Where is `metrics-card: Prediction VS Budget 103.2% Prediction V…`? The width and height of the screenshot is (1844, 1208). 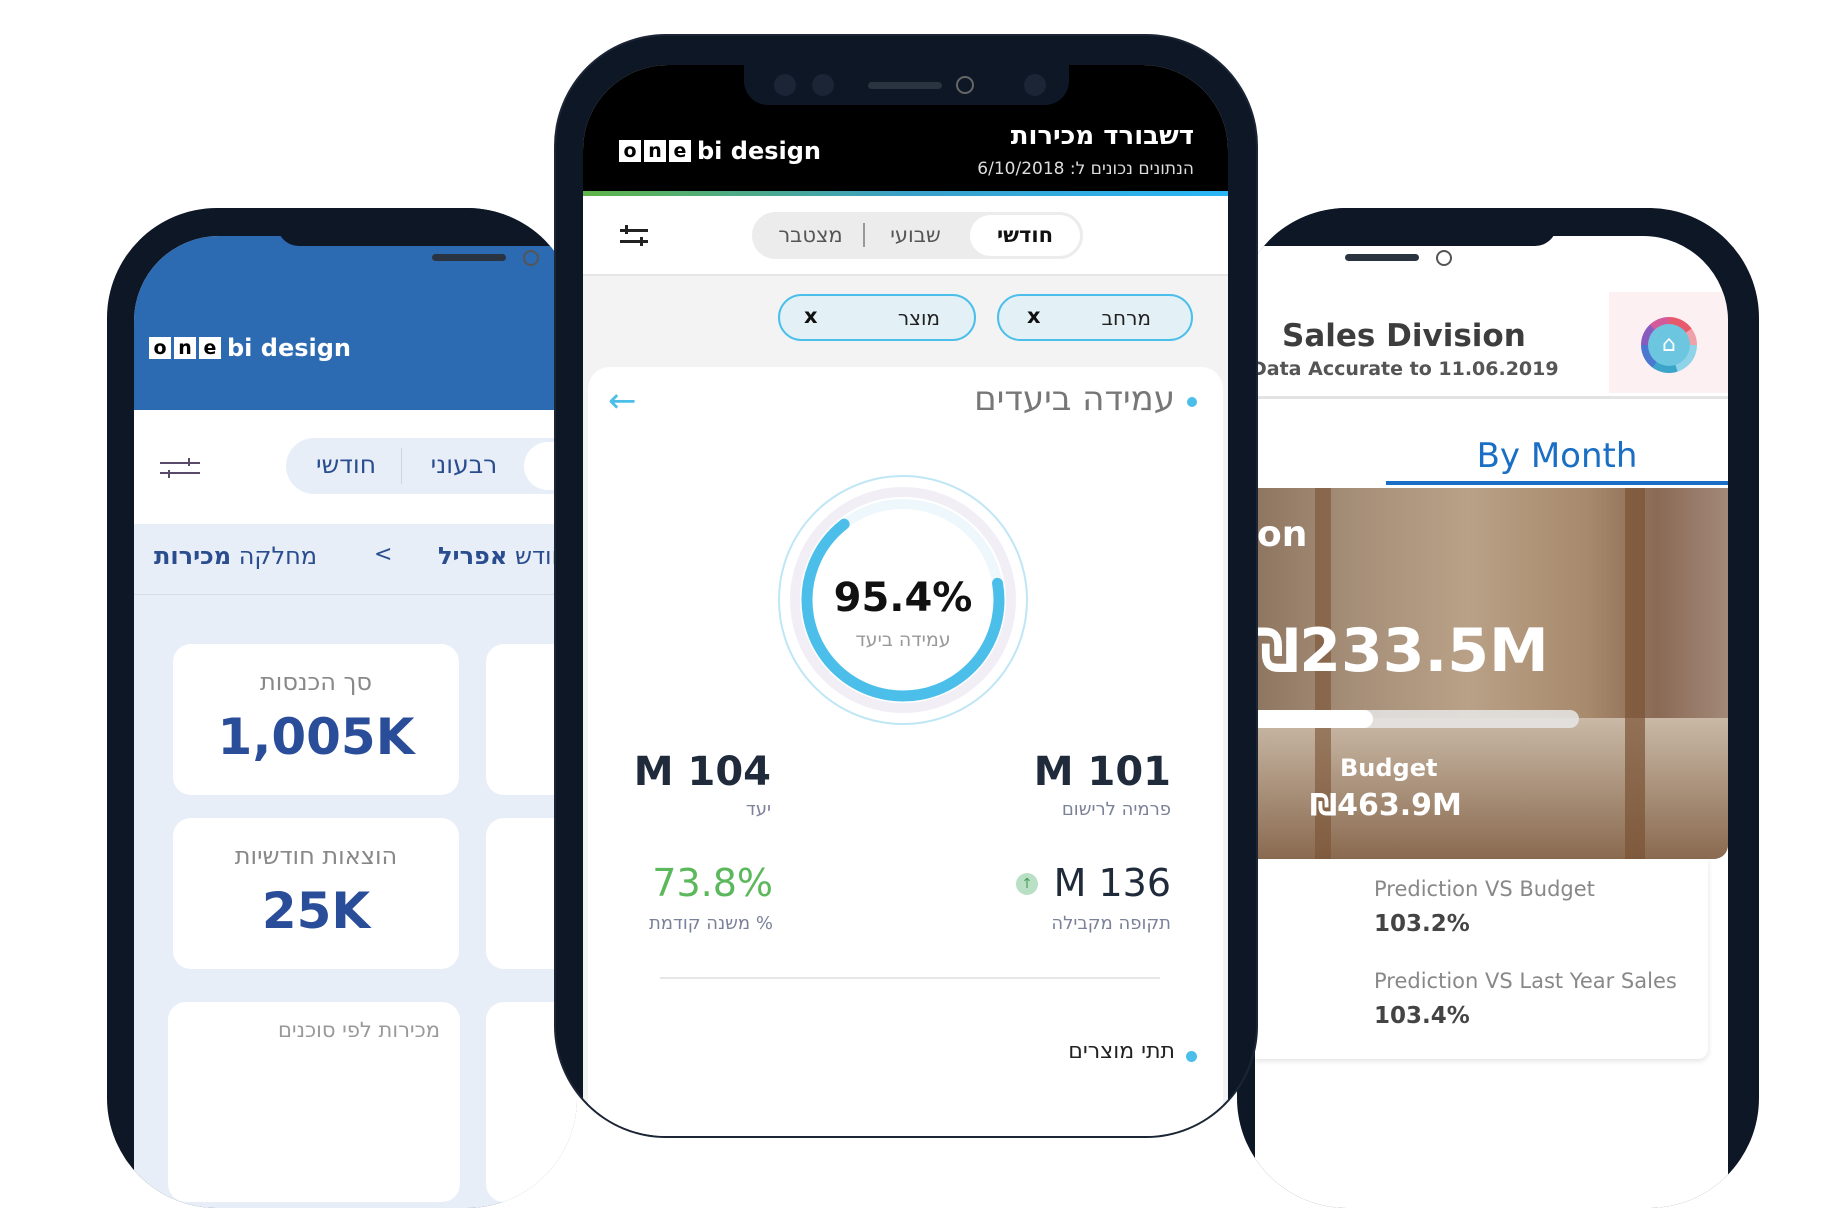
metrics-card: Prediction VS Budget 103.2% Prediction V… is located at coordinates (1481, 959).